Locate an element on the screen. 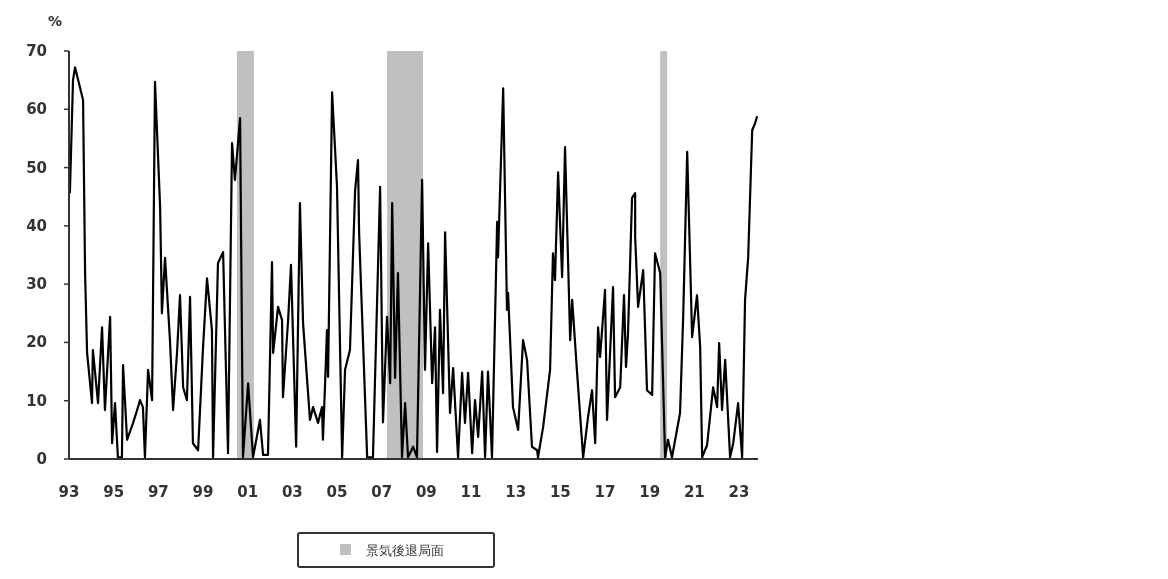 The height and width of the screenshot is (579, 1168). x-tick-label: 01 is located at coordinates (248, 492).